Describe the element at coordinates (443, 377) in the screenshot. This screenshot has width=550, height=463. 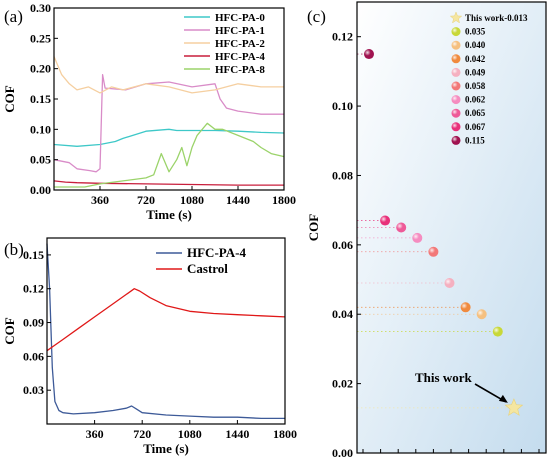
I see `annotation-label: This work` at that location.